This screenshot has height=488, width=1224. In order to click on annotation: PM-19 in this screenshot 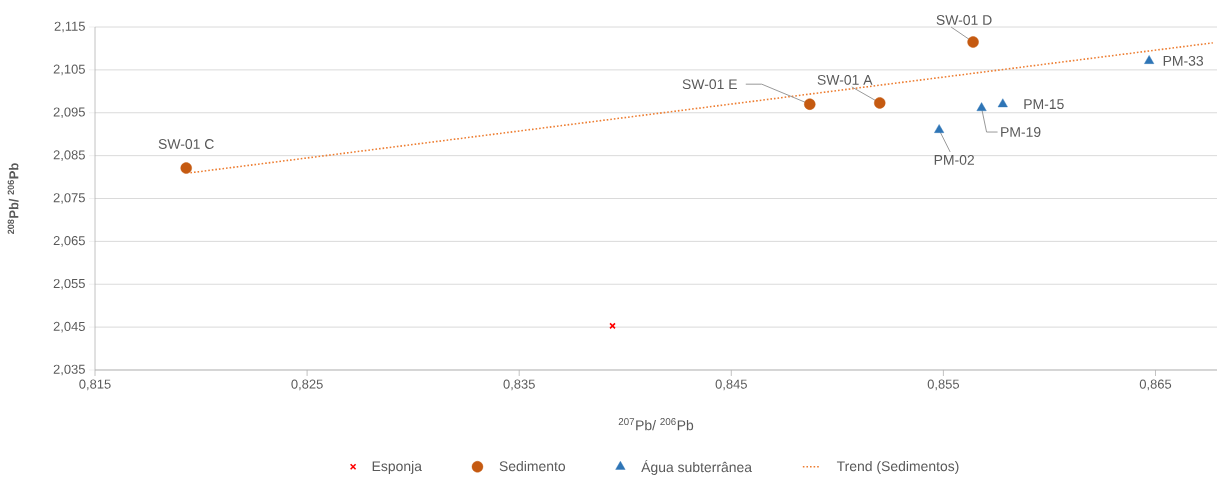, I will do `click(1021, 132)`.